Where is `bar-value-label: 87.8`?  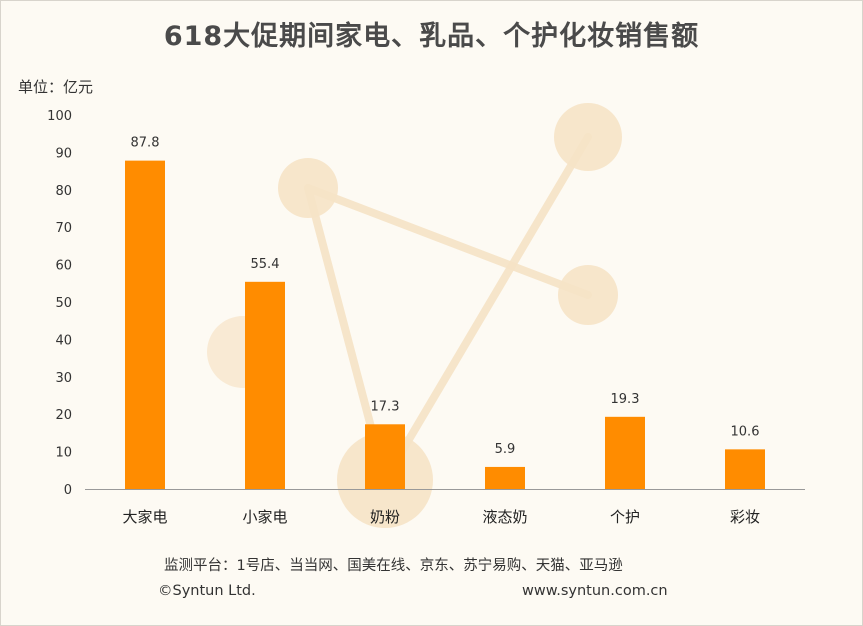 bar-value-label: 87.8 is located at coordinates (145, 143).